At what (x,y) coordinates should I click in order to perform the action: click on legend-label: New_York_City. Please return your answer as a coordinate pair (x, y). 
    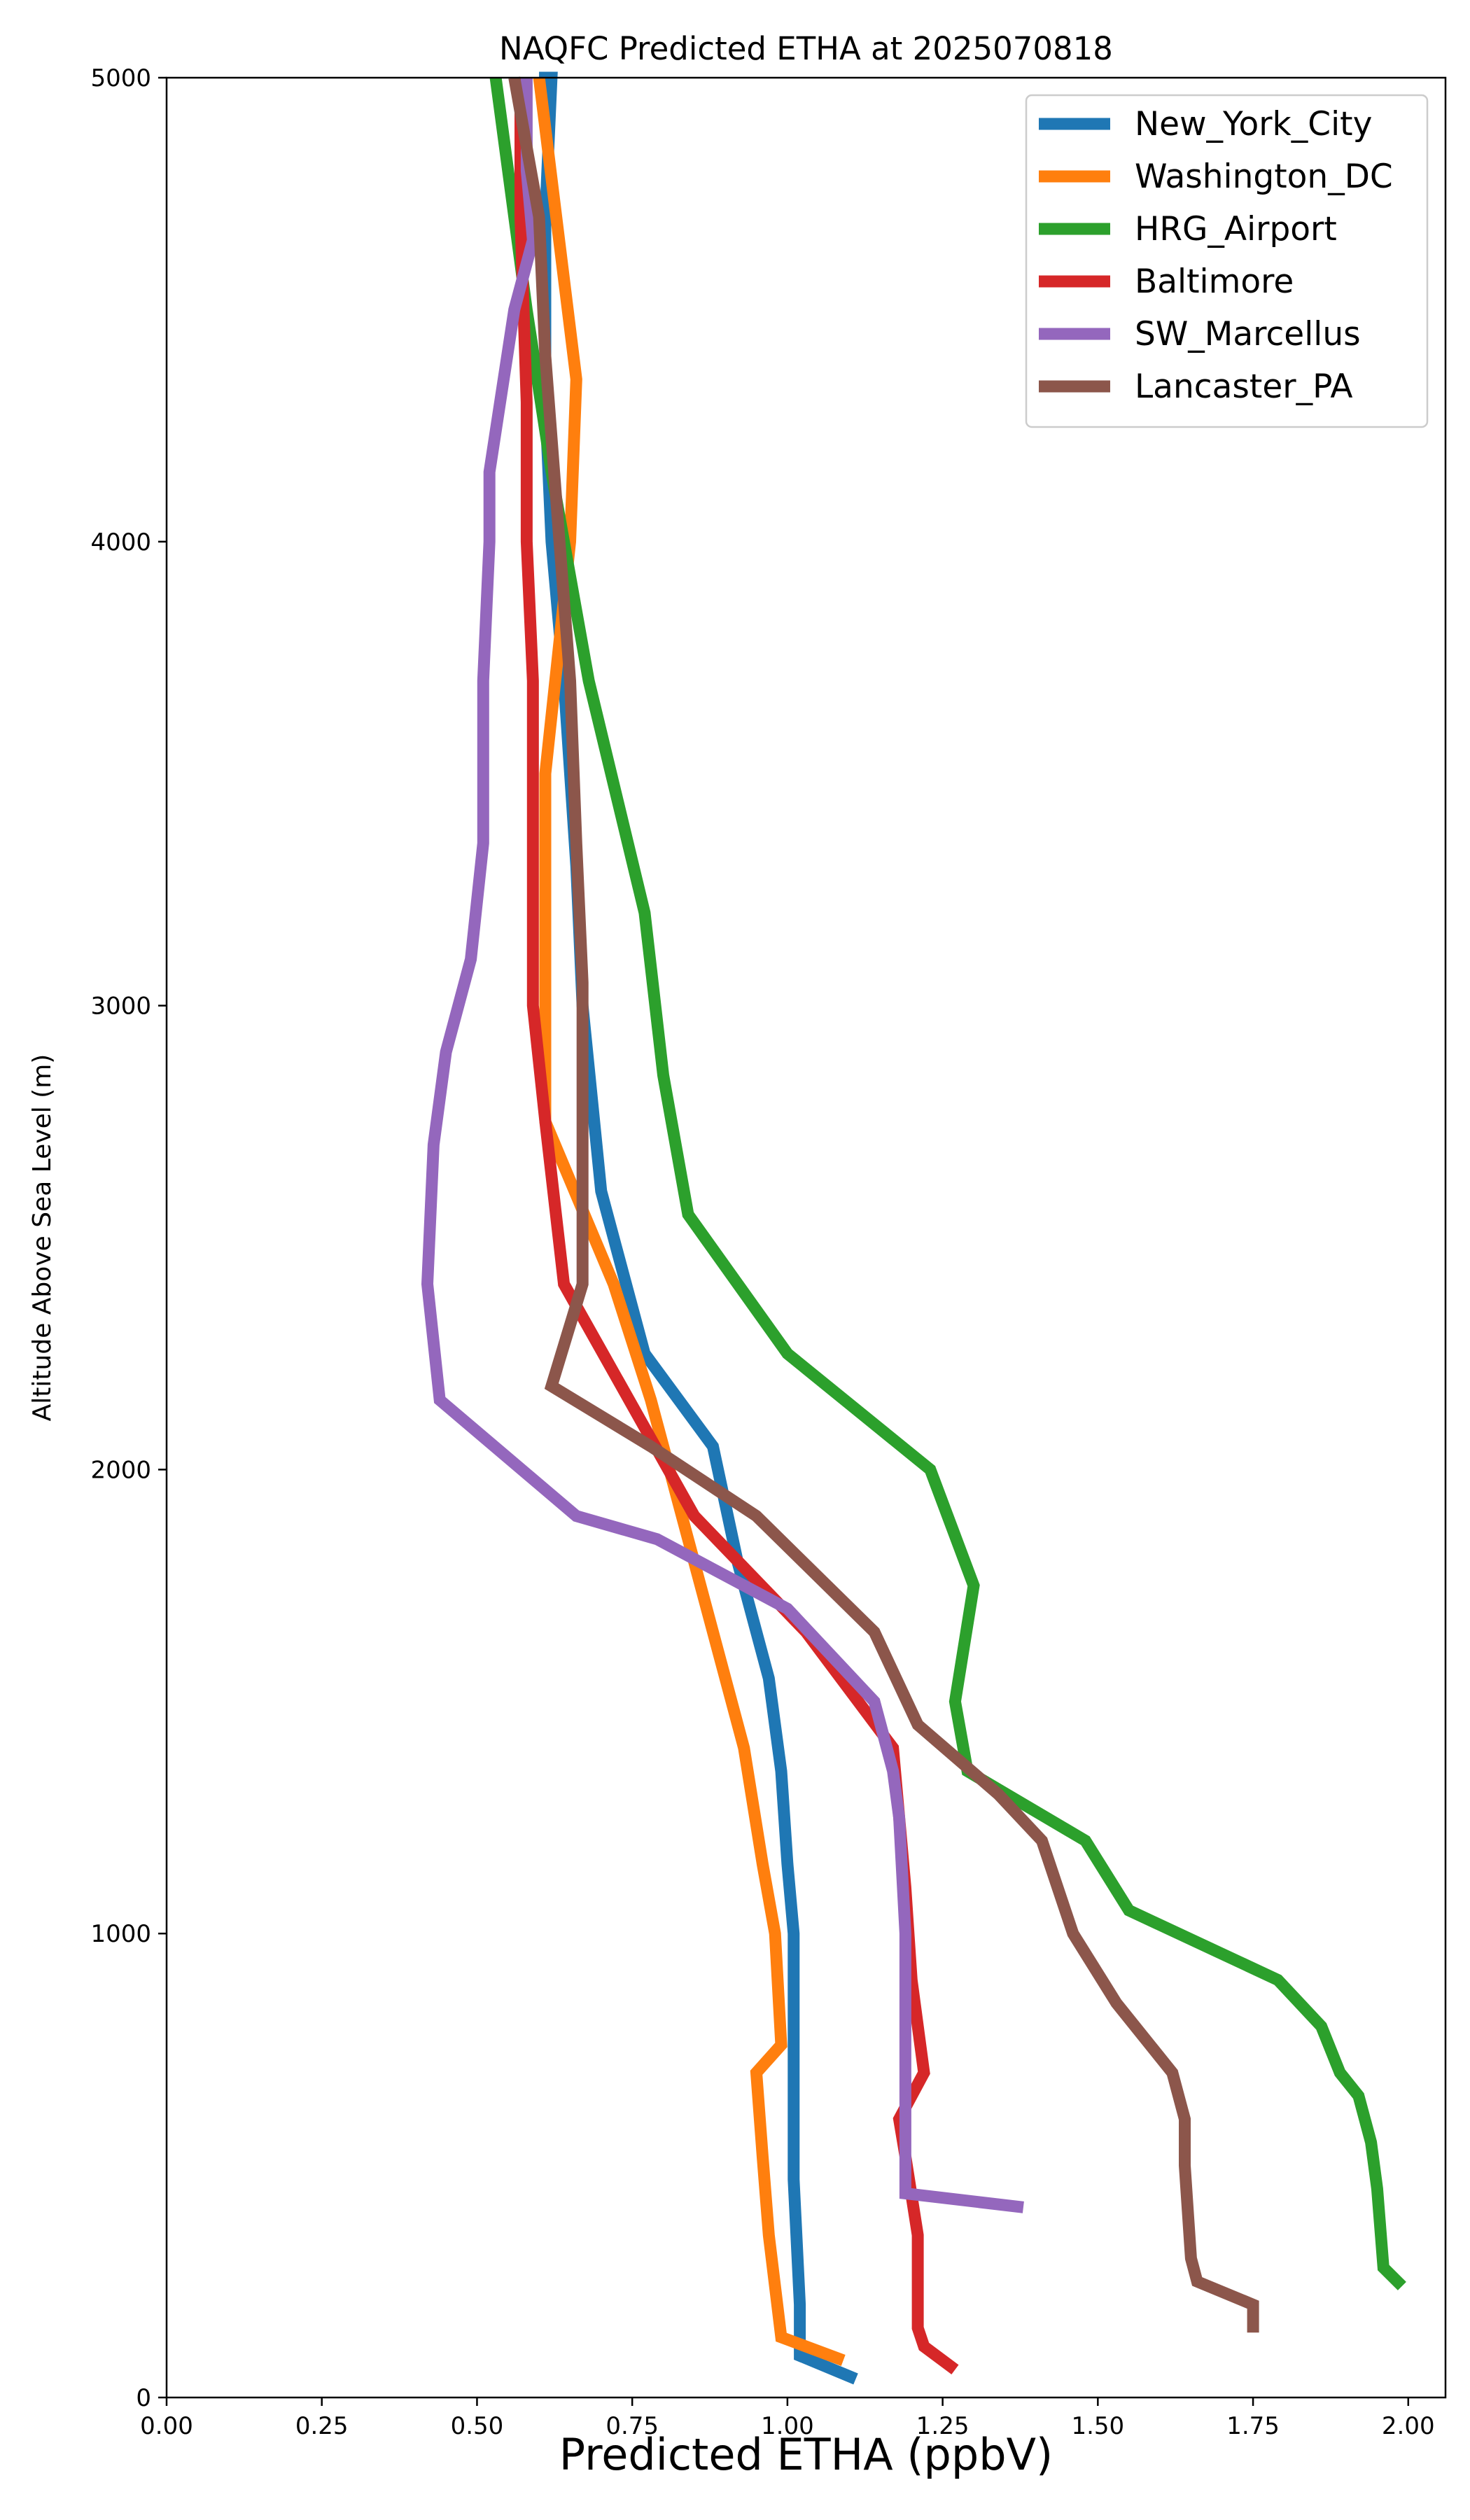
    Looking at the image, I should click on (1253, 124).